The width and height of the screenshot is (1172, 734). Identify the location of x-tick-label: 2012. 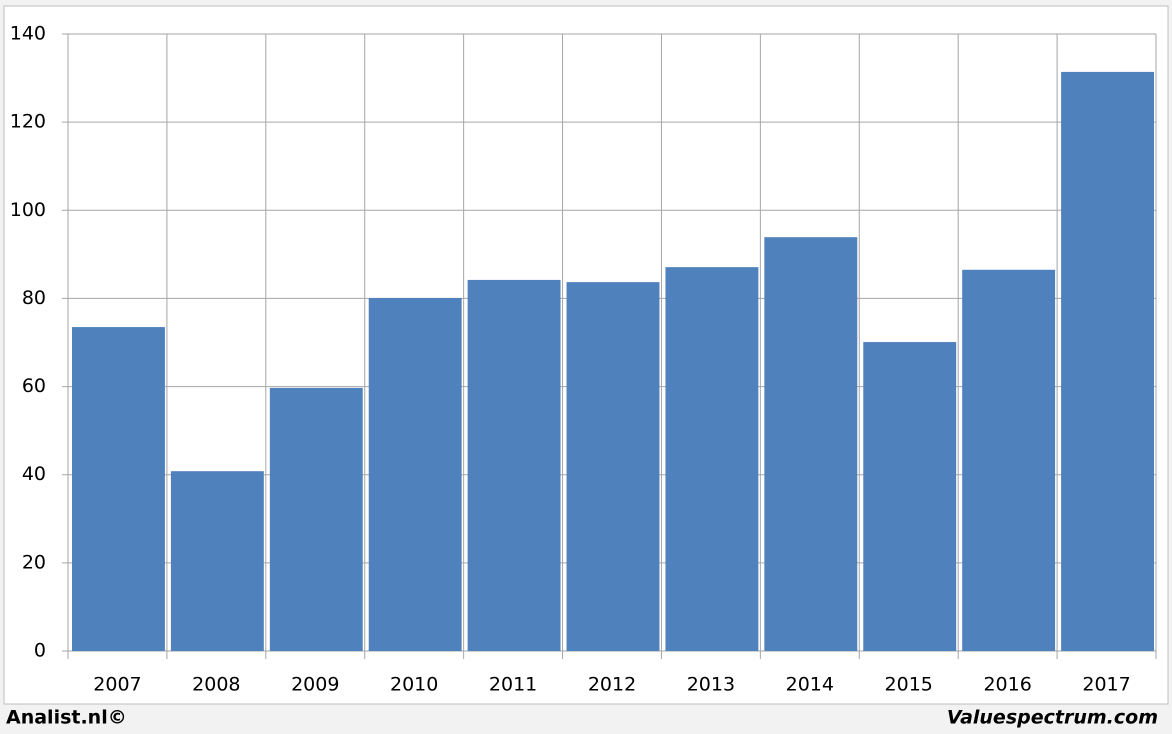
(612, 685).